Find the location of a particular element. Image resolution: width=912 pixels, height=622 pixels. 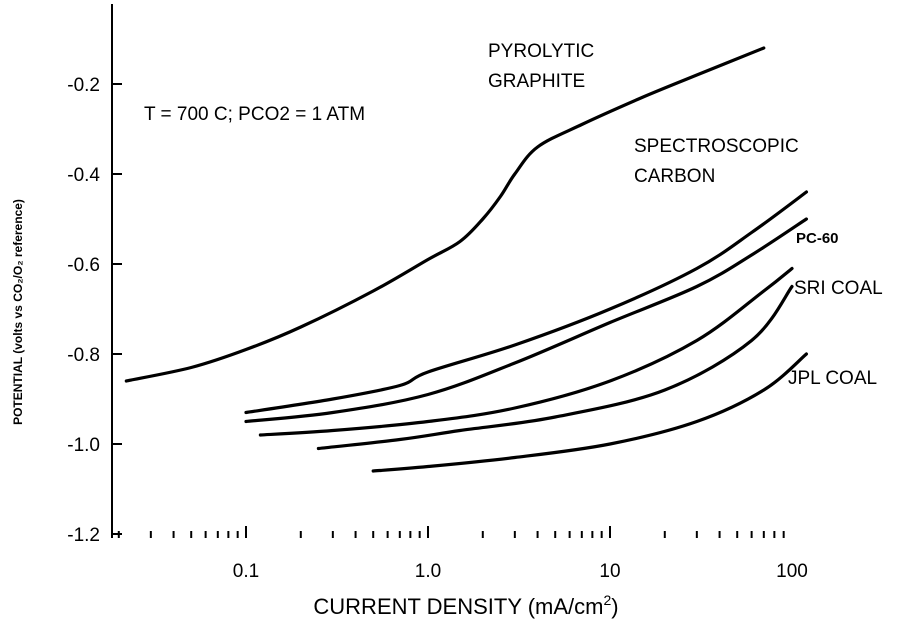

y-axis-title: POTENTIAL (volts vs CO₂/O₂ reference) is located at coordinates (18, 312).